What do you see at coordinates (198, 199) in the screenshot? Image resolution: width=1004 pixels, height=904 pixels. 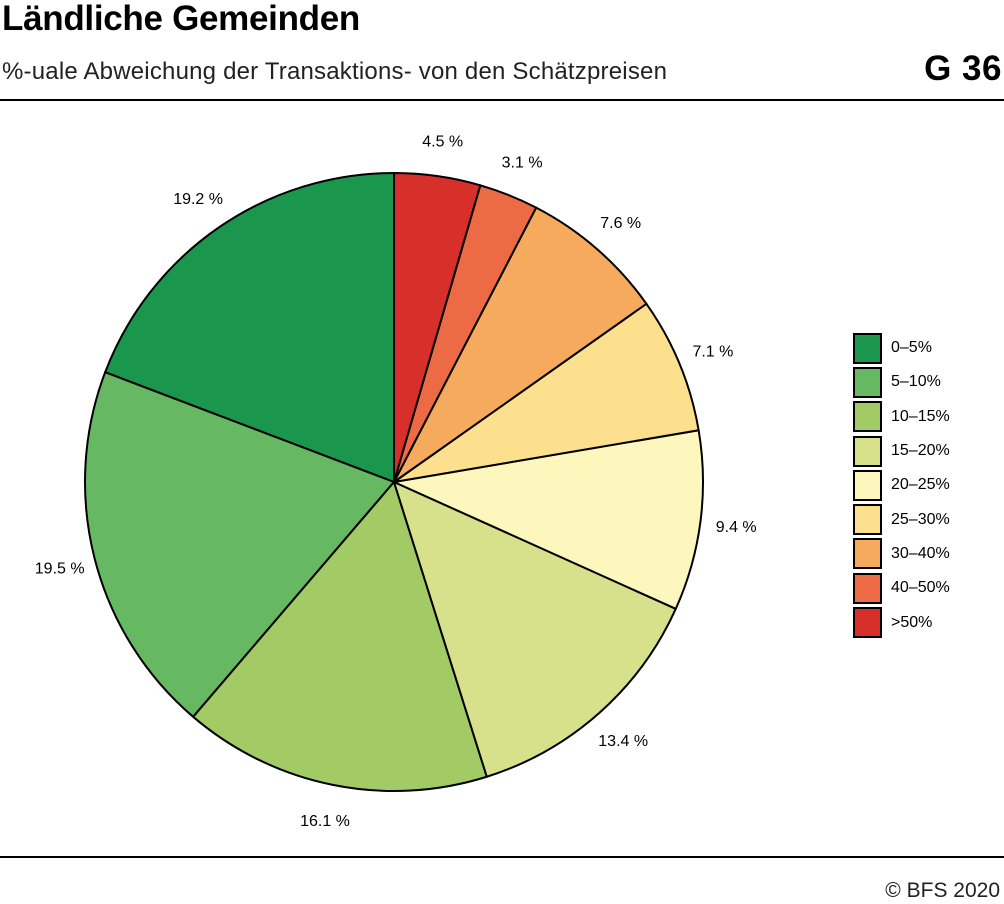 I see `value-label-0-5: 19.2 %` at bounding box center [198, 199].